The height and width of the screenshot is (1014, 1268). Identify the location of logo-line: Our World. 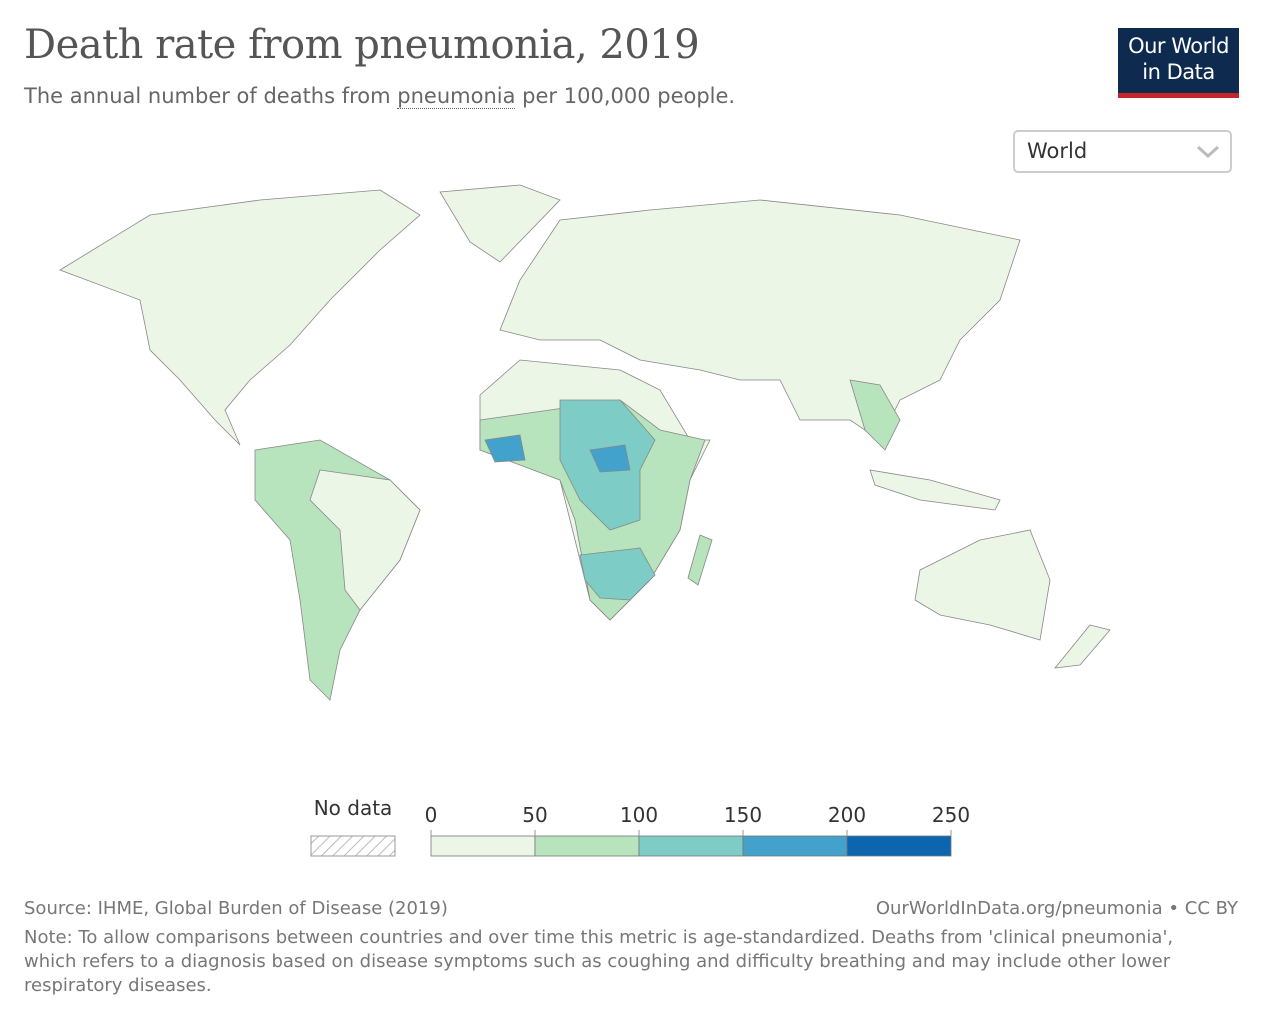
(1178, 46).